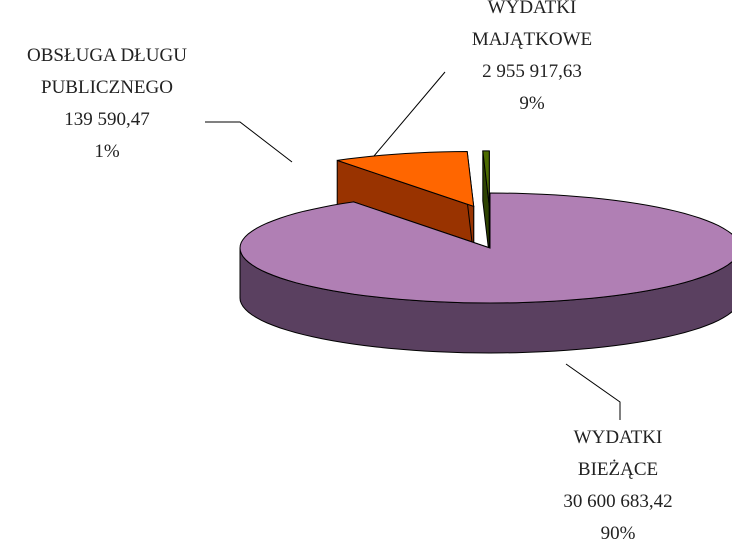 The height and width of the screenshot is (546, 732). I want to click on slice-value: 139 590,47, so click(107, 119).